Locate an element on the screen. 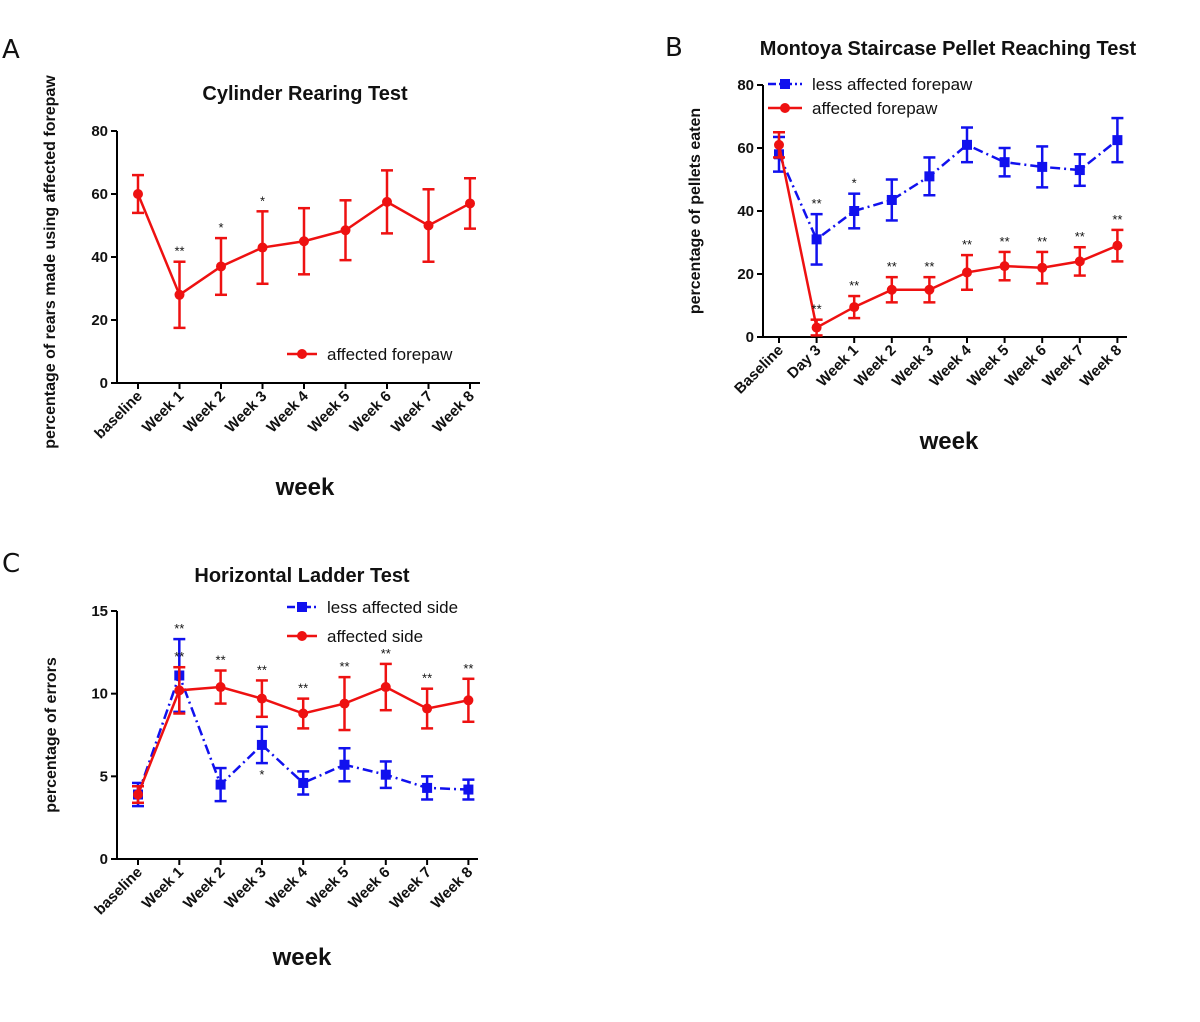 Image resolution: width=1200 pixels, height=1022 pixels. panel-b-legend-entry: affected forepaw is located at coordinates (853, 108).